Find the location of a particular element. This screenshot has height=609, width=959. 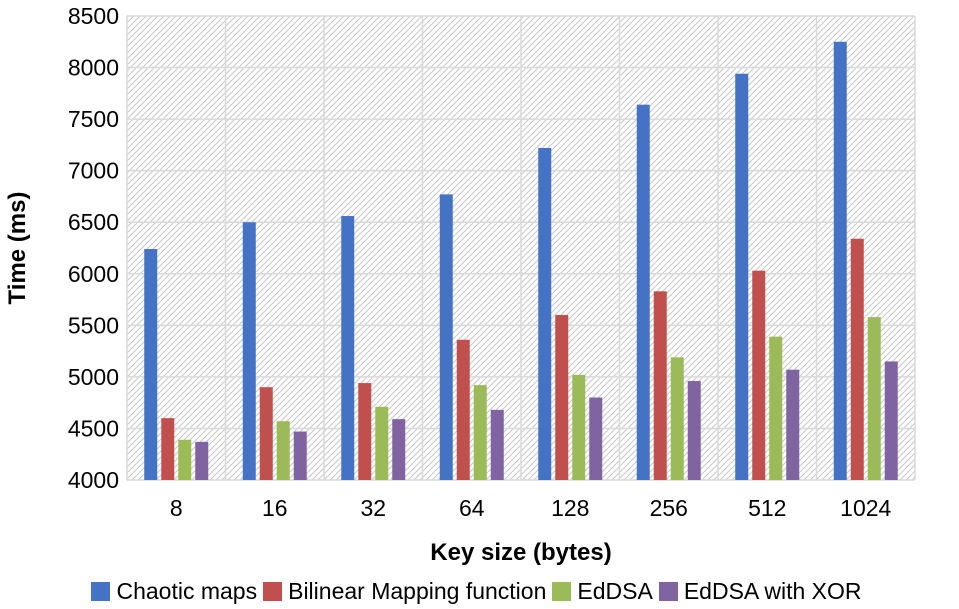

y-tick-label: 8500 is located at coordinates (93, 16).